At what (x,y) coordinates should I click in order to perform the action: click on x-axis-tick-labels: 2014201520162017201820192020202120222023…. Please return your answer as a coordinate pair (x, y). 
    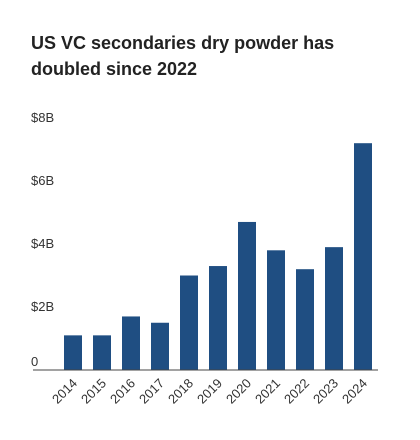
    Looking at the image, I should click on (209, 391).